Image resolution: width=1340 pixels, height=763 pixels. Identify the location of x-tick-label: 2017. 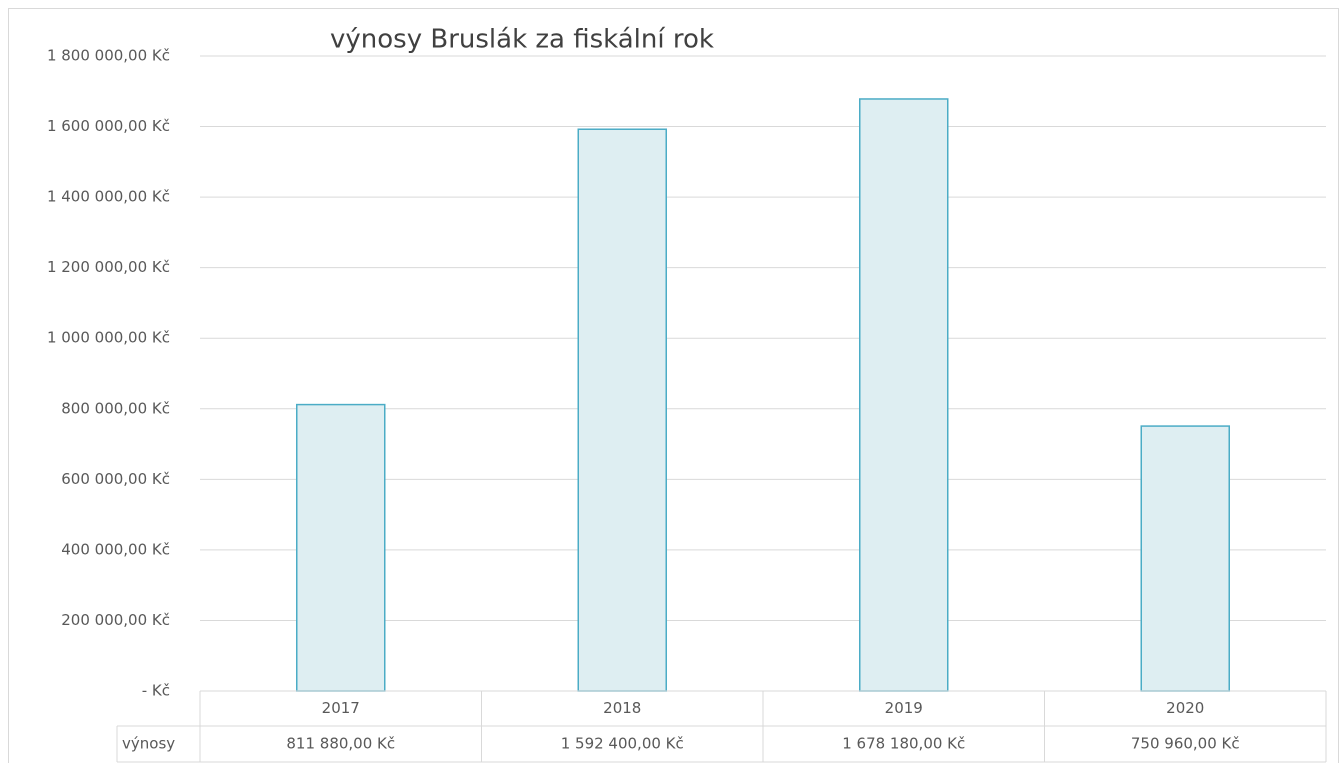
(341, 708).